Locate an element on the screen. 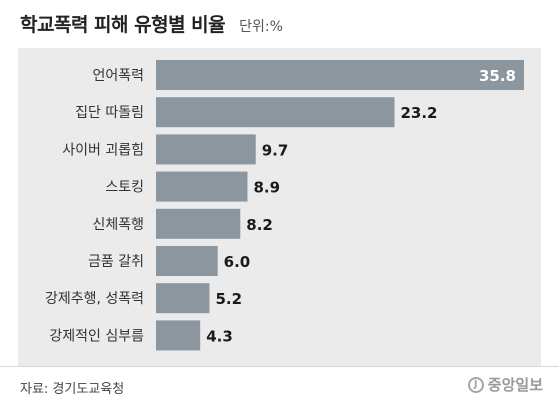 The width and height of the screenshot is (559, 414). publisher-logo: J 중앙일보 is located at coordinates (505, 384).